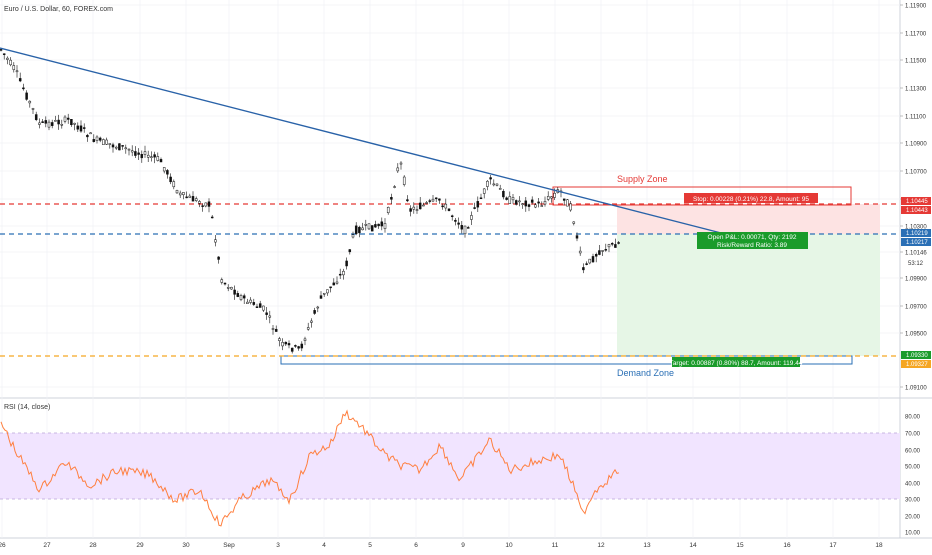 This screenshot has height=555, width=932. What do you see at coordinates (93, 545) in the screenshot?
I see `time-tick-label: 28` at bounding box center [93, 545].